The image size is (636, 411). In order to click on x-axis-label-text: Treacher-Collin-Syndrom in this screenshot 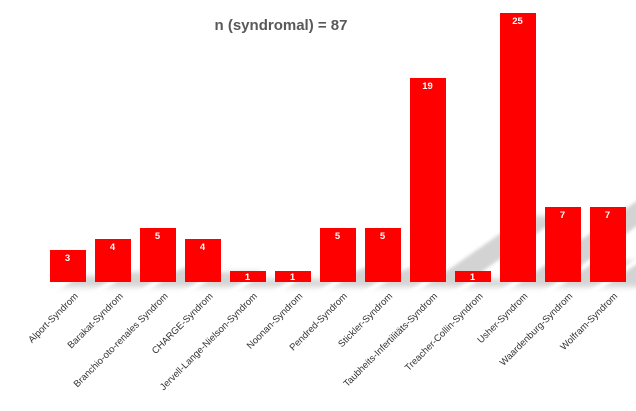, I will do `click(444, 332)`.